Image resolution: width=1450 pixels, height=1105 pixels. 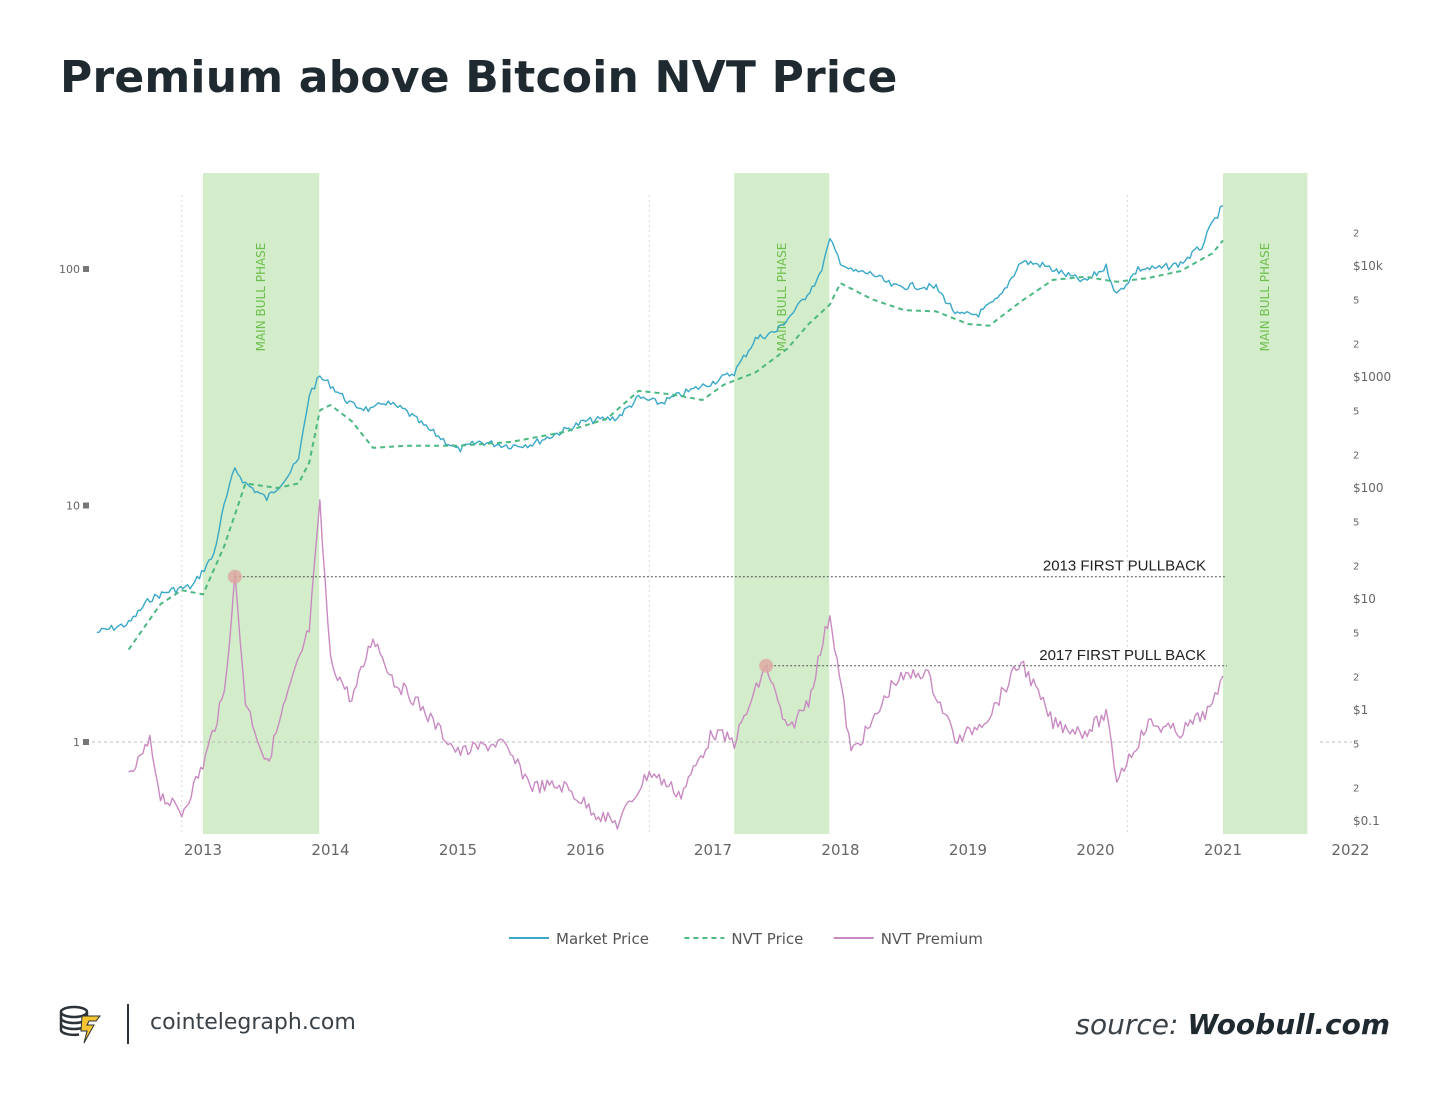 I want to click on right-tick-label: $10k, so click(x=1368, y=266).